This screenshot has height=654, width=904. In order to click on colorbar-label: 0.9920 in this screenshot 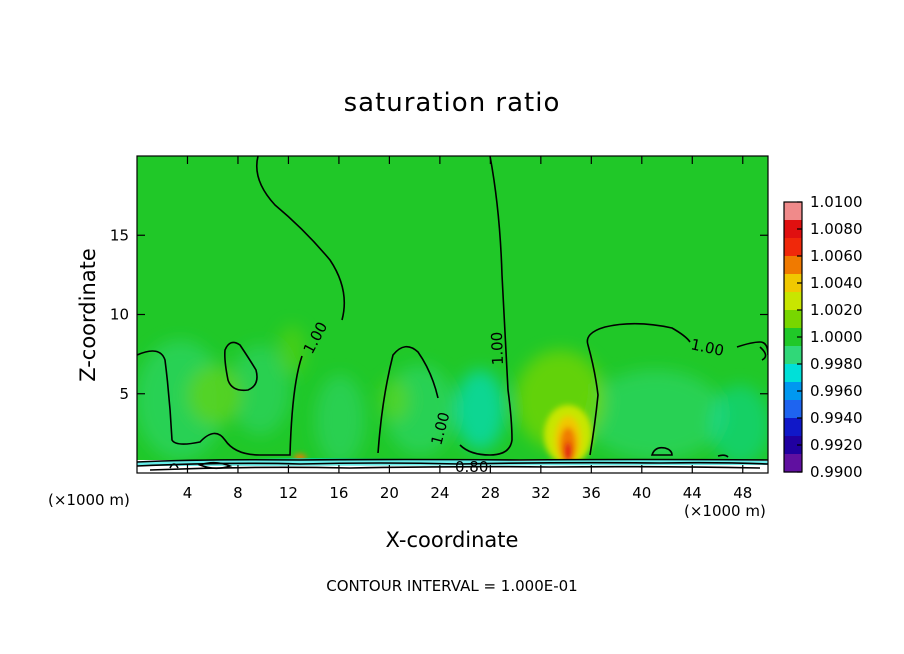, I will do `click(836, 445)`.